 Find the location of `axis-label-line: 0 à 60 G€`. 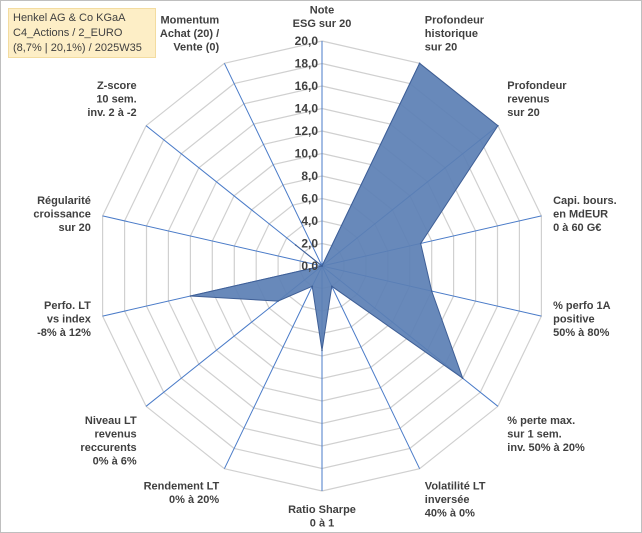

axis-label-line: 0 à 60 G€ is located at coordinates (577, 228).